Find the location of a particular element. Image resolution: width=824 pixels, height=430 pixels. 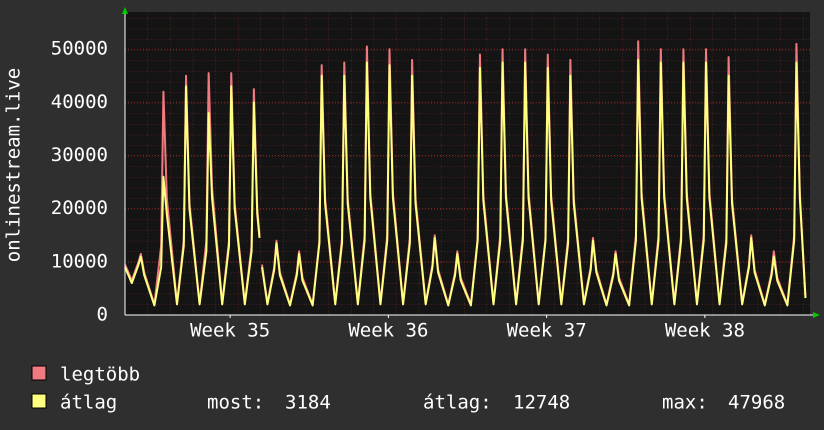

x-arrow is located at coordinates (816, 315).